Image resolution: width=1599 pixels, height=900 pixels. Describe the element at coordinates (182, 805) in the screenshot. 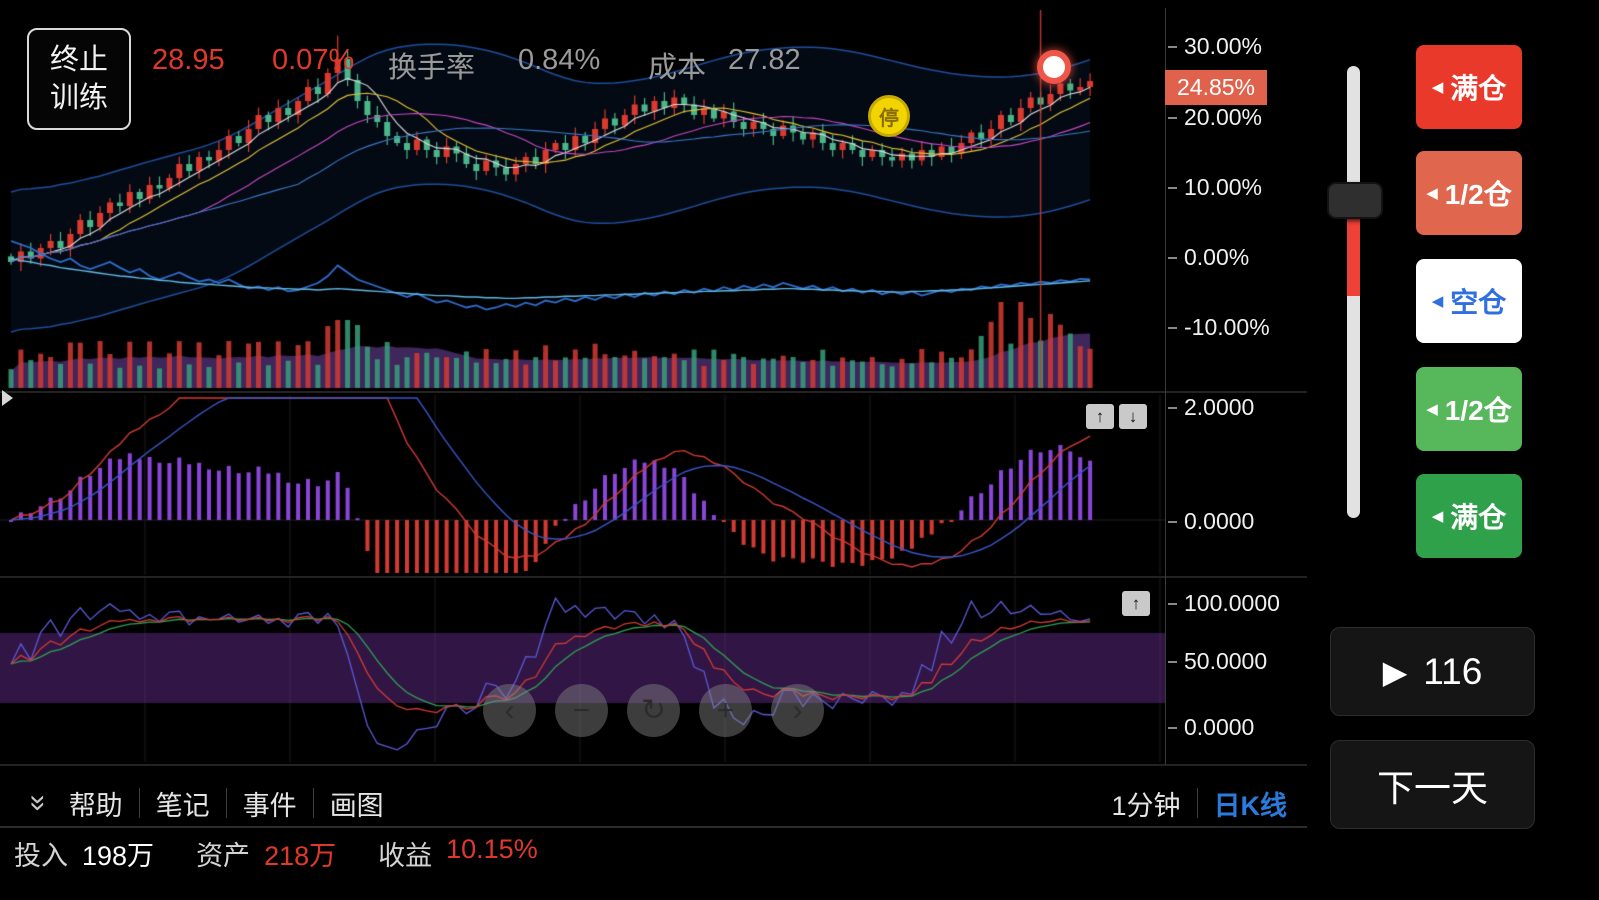

I see `toolbar-notes: 笔记` at that location.